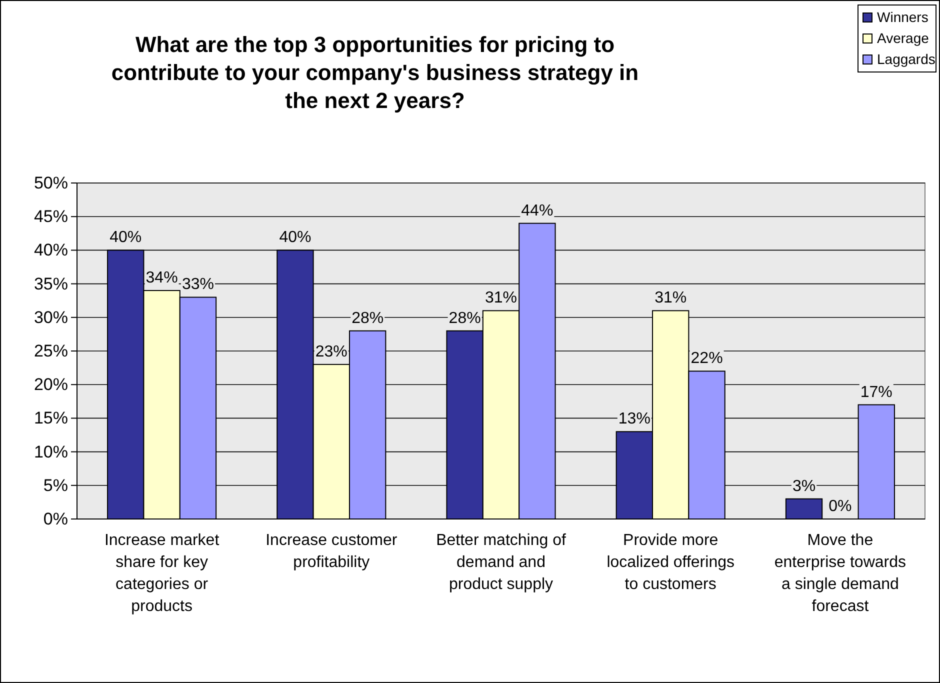 Image resolution: width=940 pixels, height=683 pixels. Describe the element at coordinates (162, 278) in the screenshot. I see `data-label: 34%` at that location.